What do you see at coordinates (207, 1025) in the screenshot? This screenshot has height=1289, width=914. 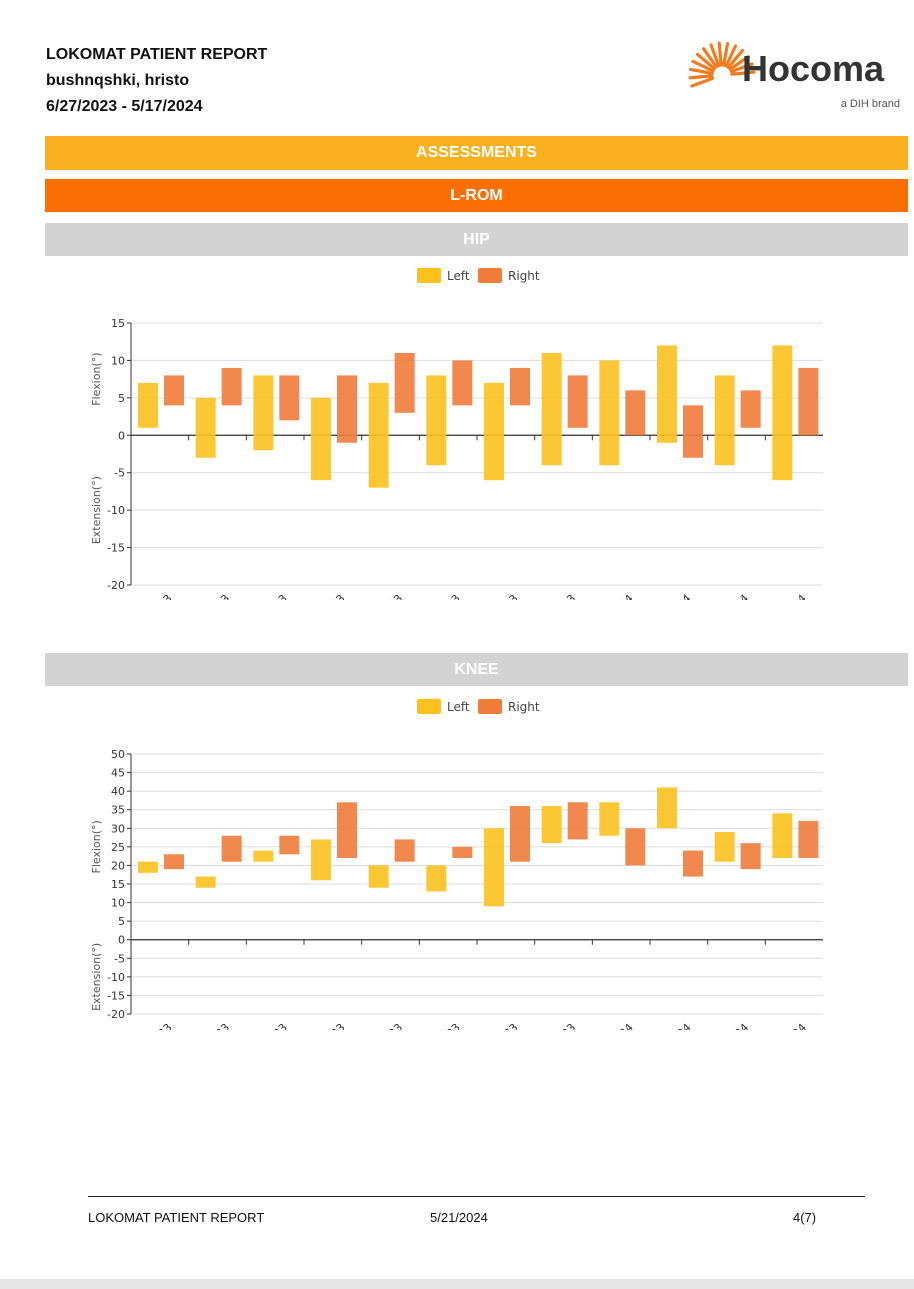 I see `x-tick-label: 7/14/2023` at bounding box center [207, 1025].